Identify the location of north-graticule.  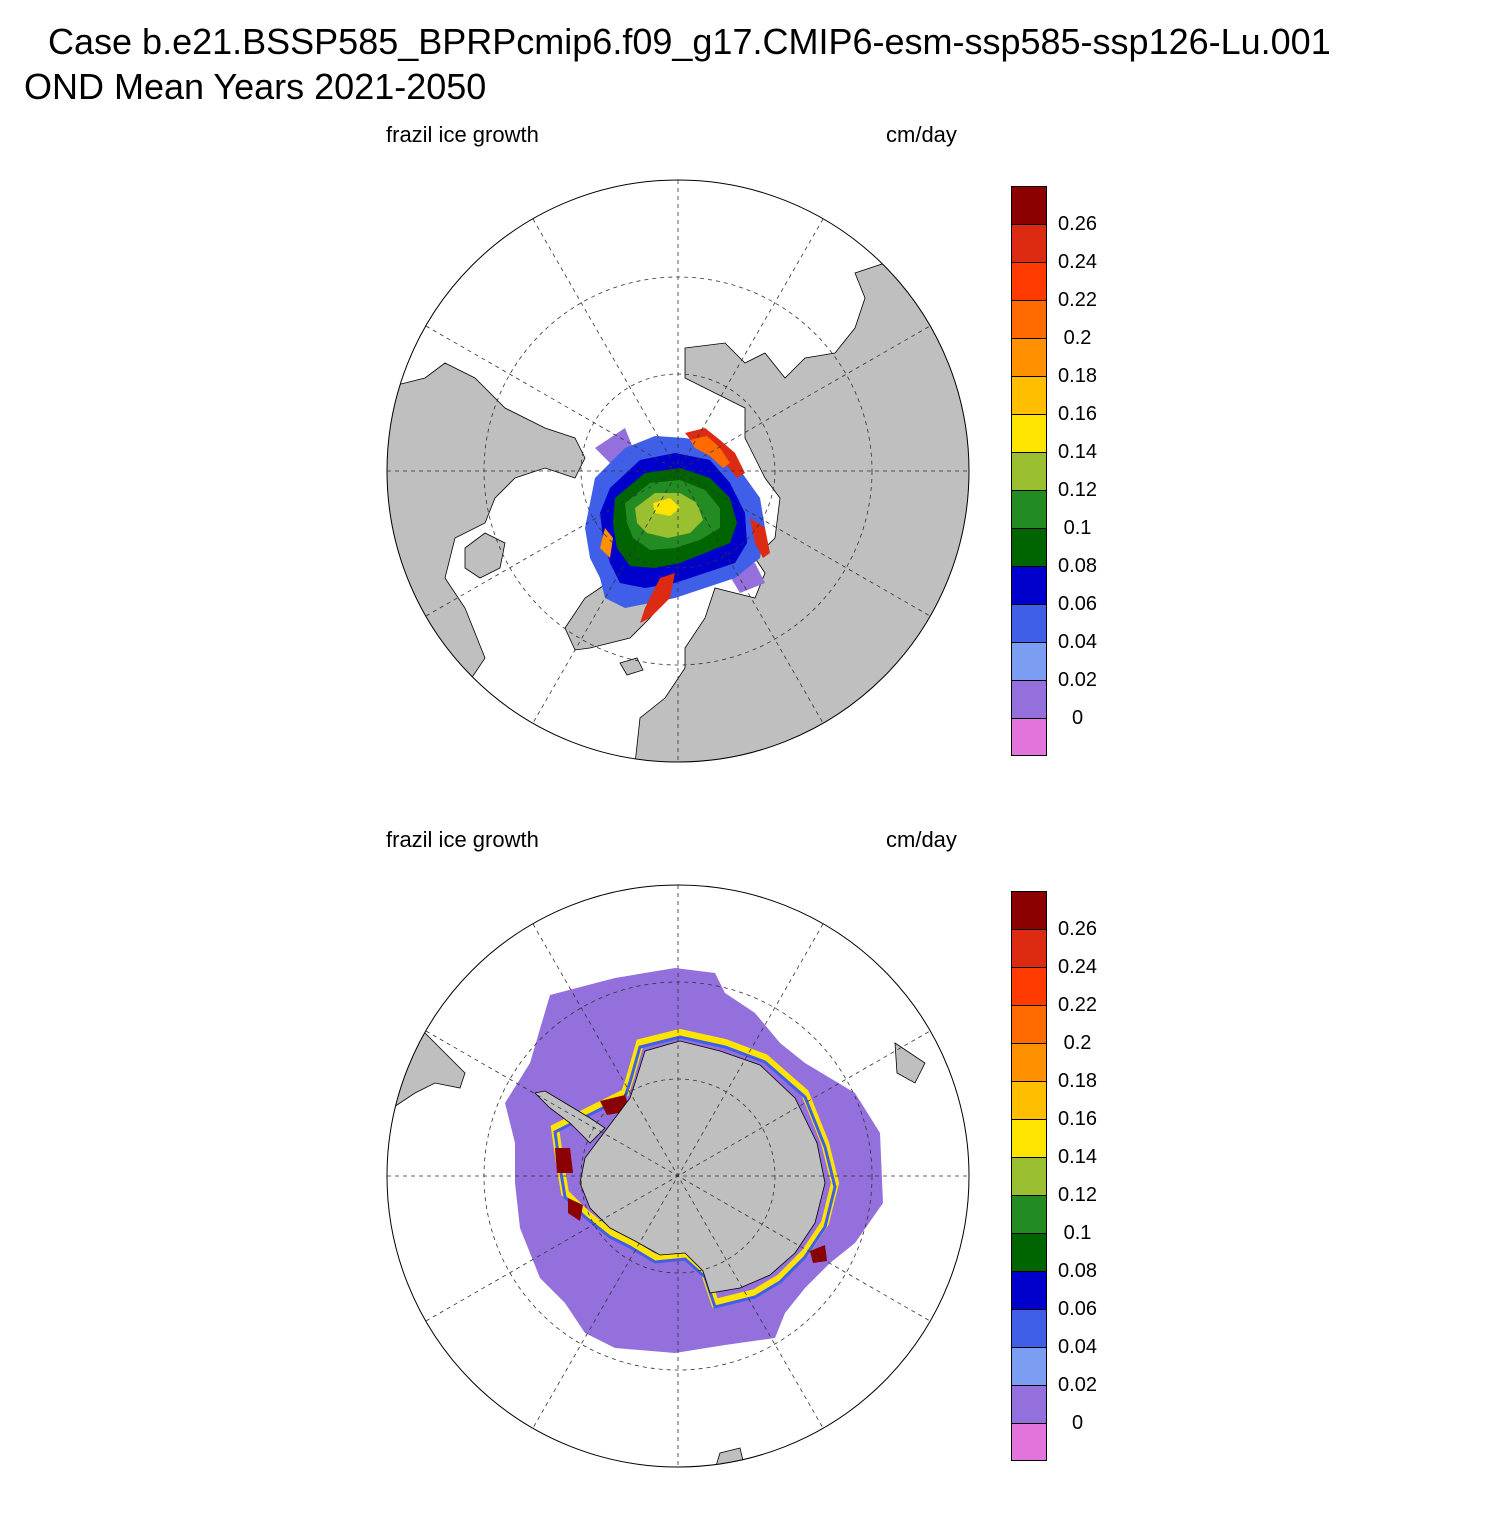
(678, 471).